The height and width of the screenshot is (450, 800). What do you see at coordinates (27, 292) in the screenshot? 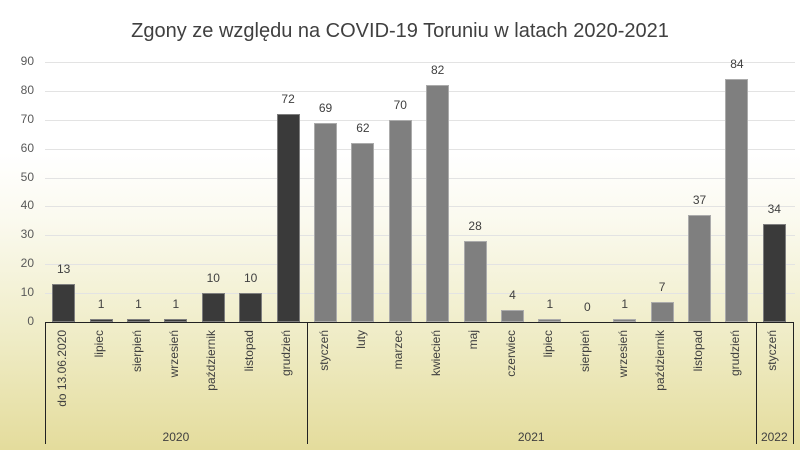
I see `y-tick-label: 10` at bounding box center [27, 292].